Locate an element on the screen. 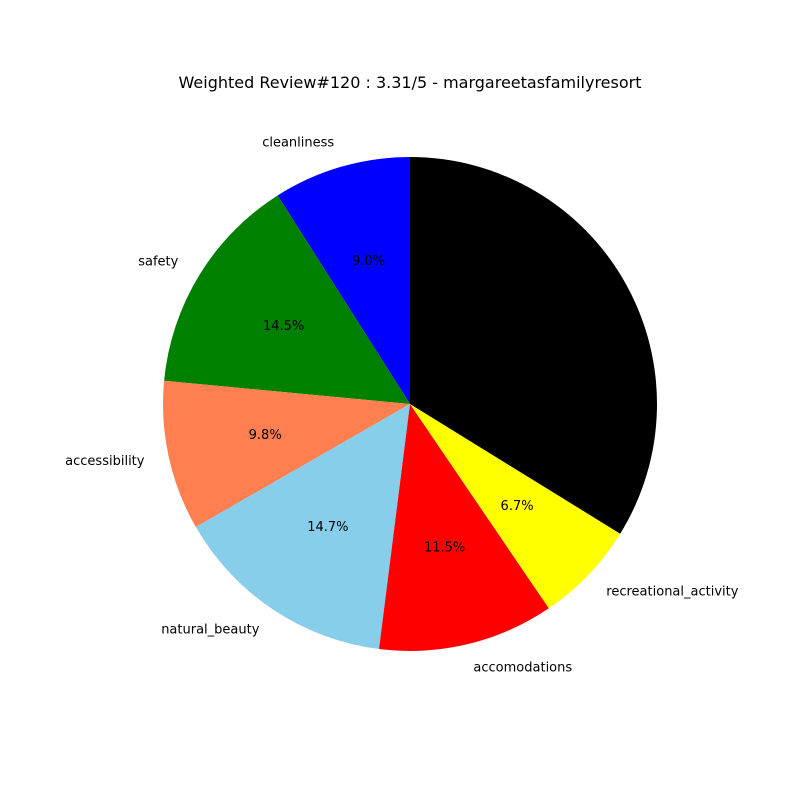 The image size is (800, 800). slice-percent-label: 6.7% is located at coordinates (517, 506).